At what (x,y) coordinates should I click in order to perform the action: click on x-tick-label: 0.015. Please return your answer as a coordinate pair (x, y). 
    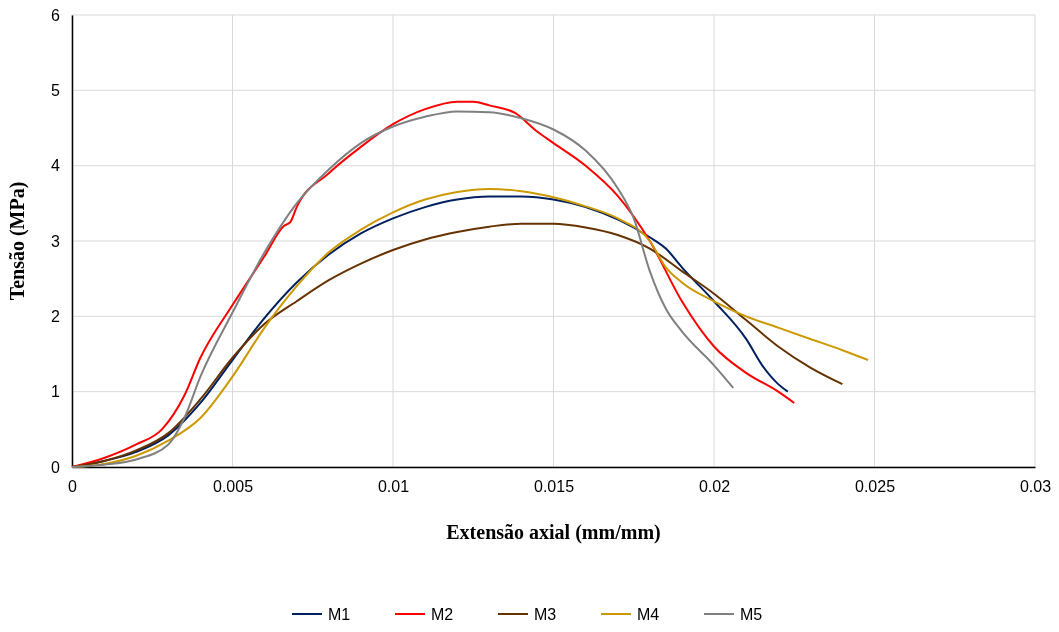
    Looking at the image, I should click on (554, 487).